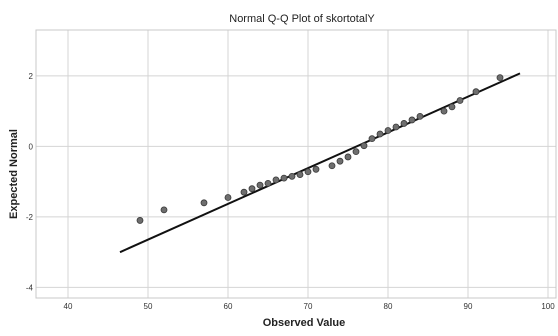 The height and width of the screenshot is (336, 558). I want to click on x-tick-label: 70, so click(308, 306).